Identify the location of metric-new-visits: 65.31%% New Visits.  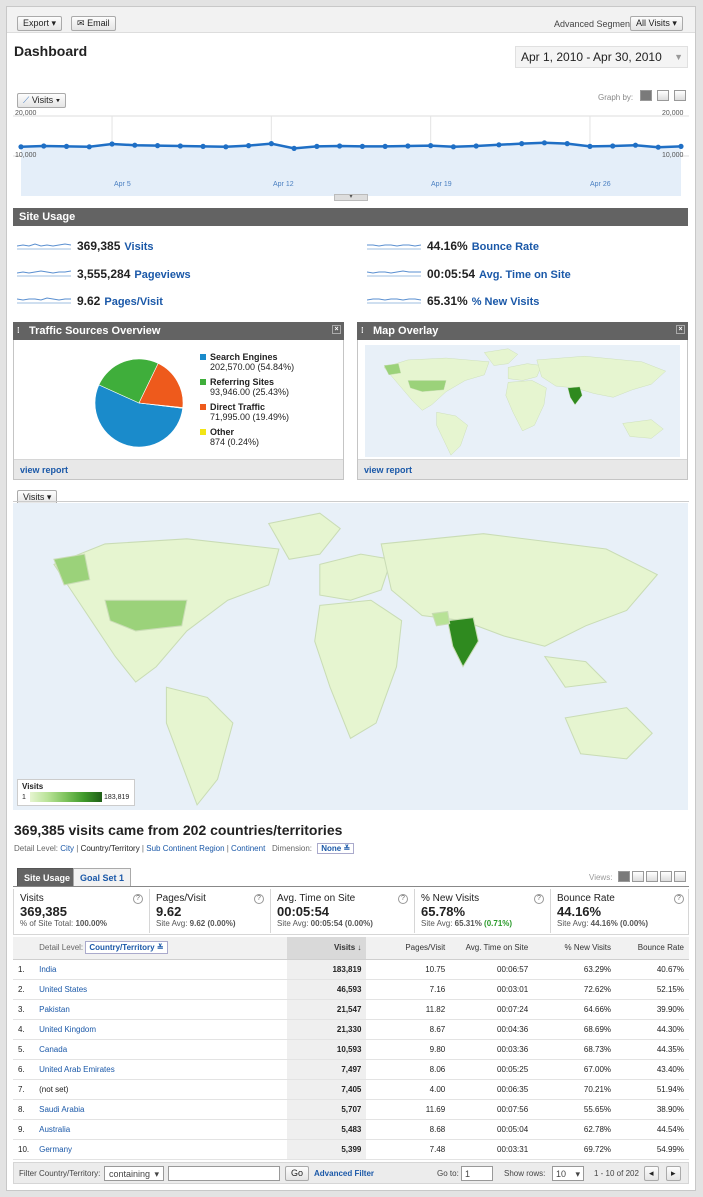
(483, 301).